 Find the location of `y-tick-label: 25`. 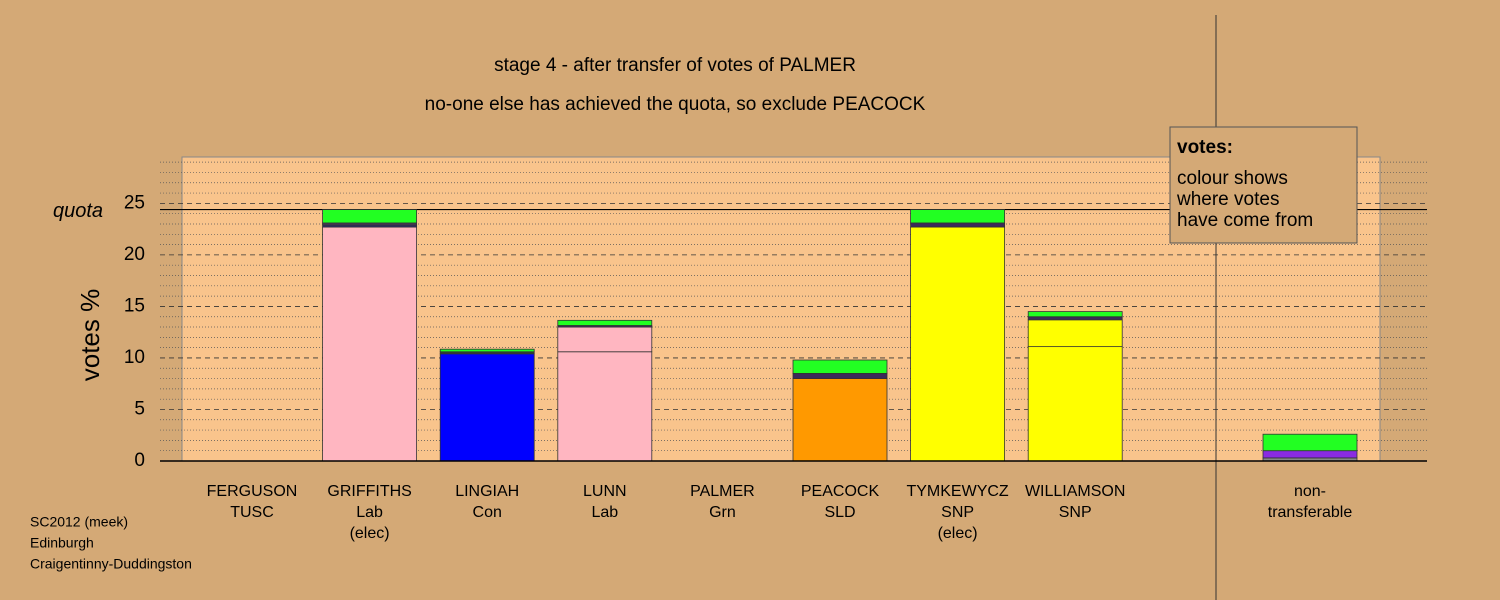

y-tick-label: 25 is located at coordinates (134, 202).